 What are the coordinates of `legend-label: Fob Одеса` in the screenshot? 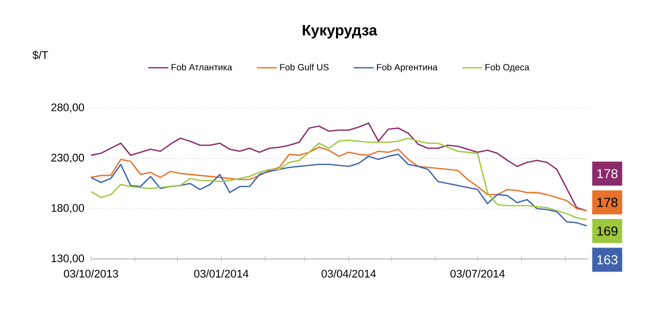 It's located at (508, 68).